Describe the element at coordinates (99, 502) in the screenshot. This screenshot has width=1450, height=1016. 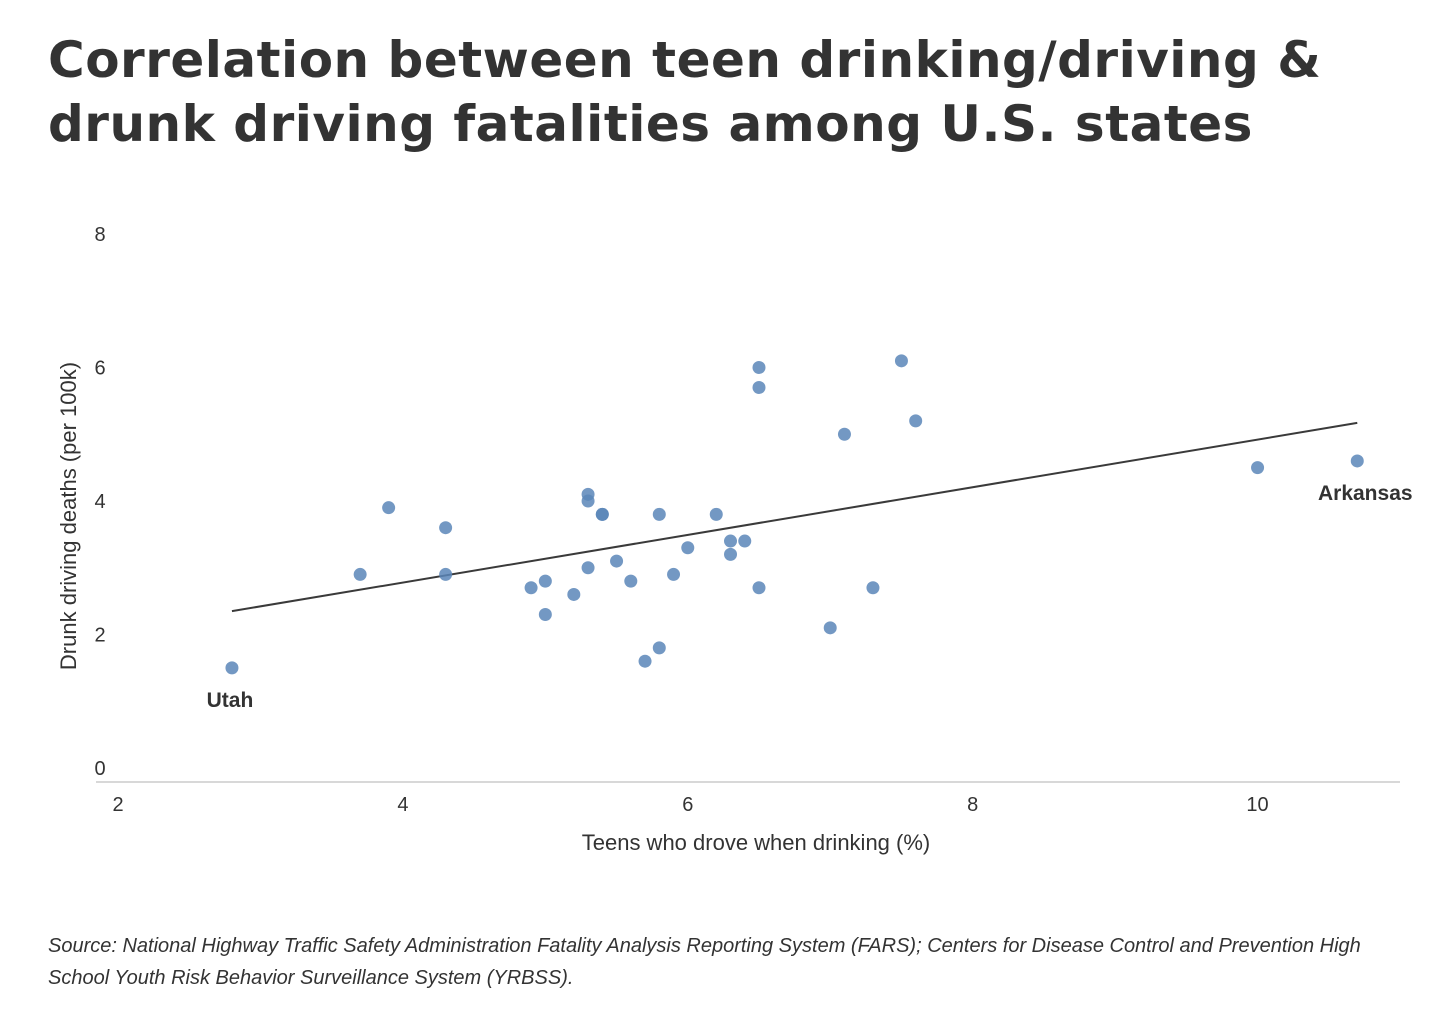
I see `y-tick-label: 4` at that location.